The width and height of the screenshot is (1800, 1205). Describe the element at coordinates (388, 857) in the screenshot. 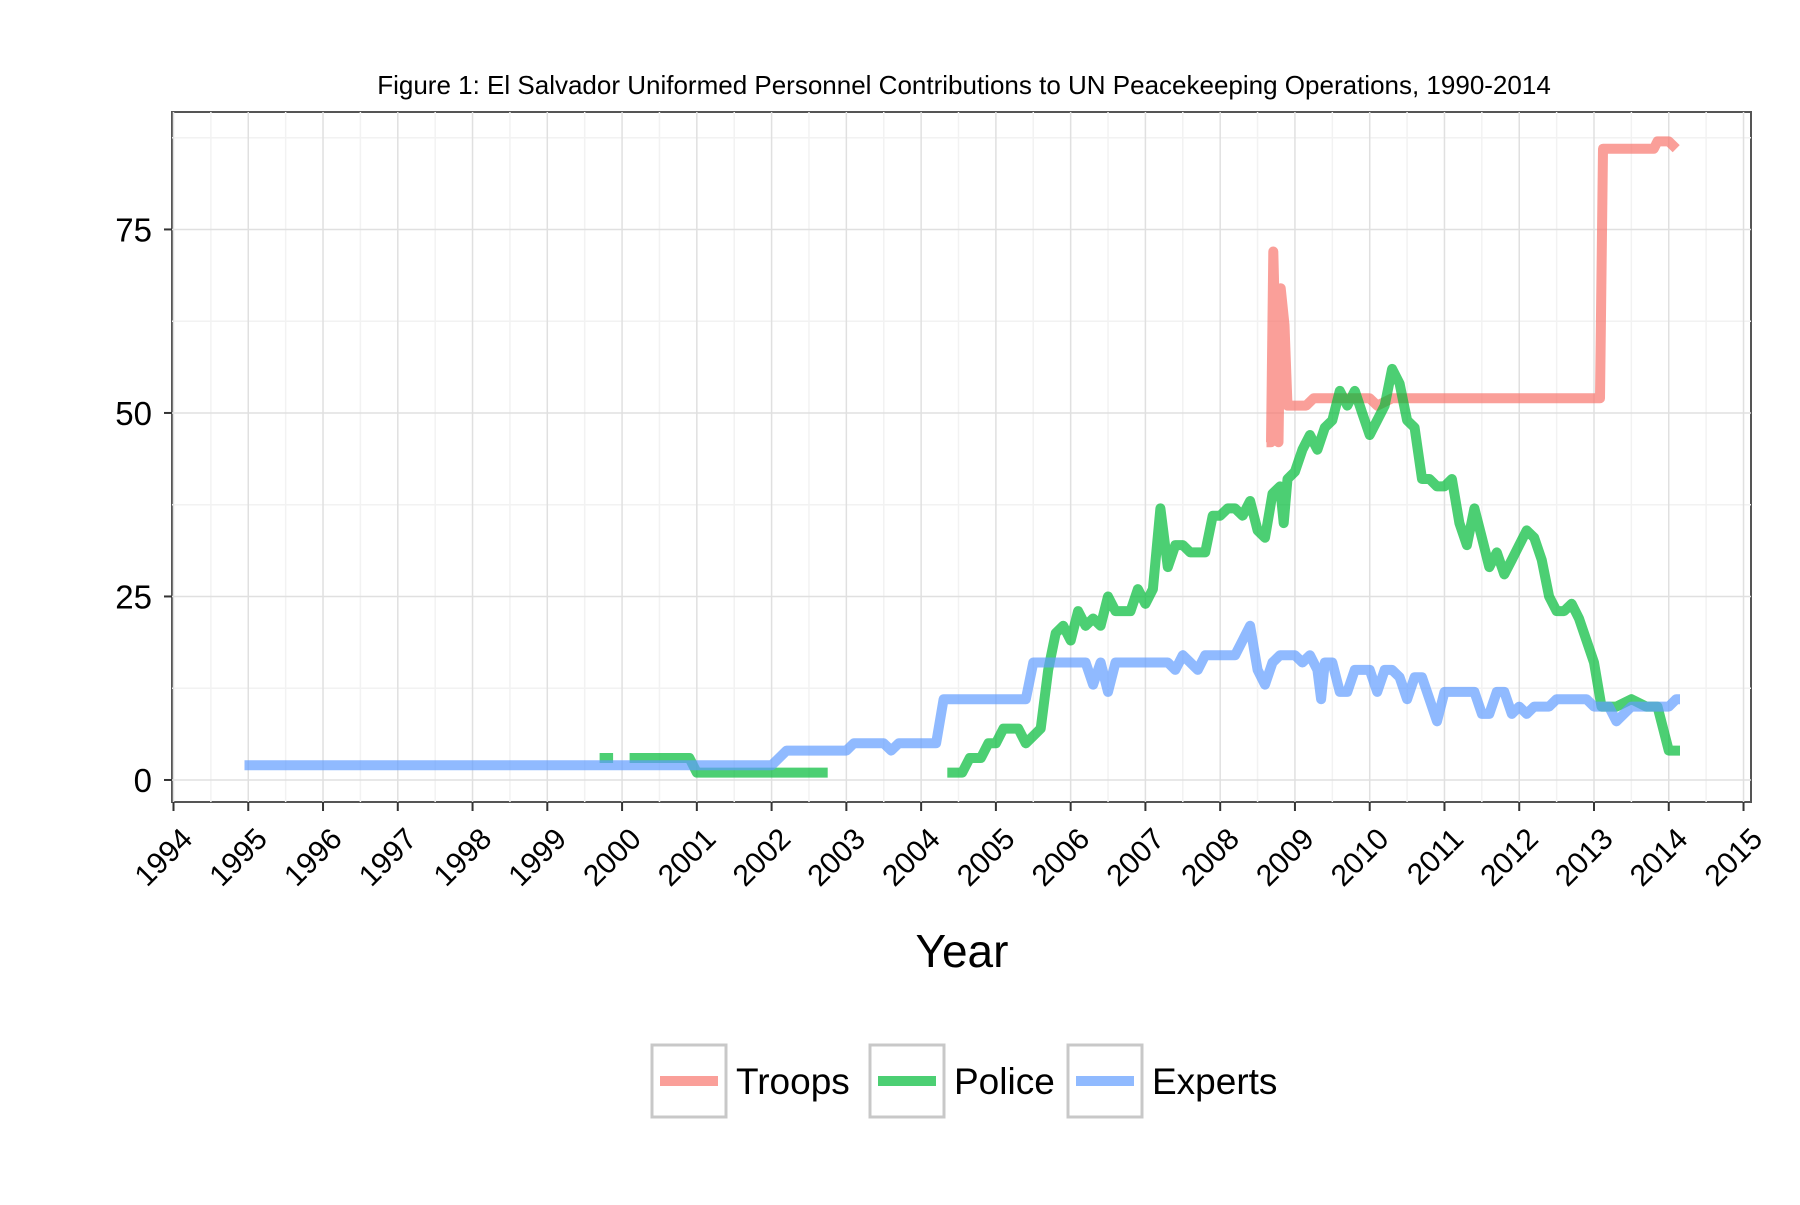

I see `x-tick-label: 1997` at that location.